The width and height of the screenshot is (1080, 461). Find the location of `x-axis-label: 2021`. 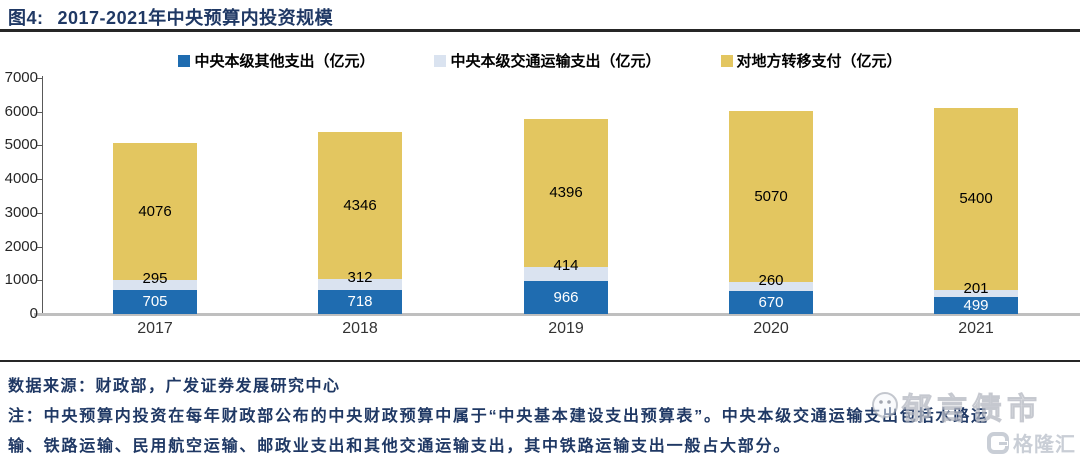

x-axis-label: 2021 is located at coordinates (976, 328).